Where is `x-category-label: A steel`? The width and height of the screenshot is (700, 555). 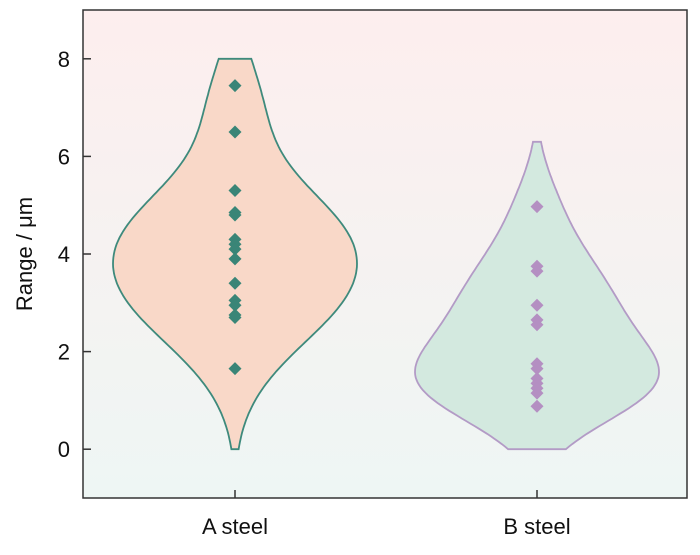 x-category-label: A steel is located at coordinates (235, 526).